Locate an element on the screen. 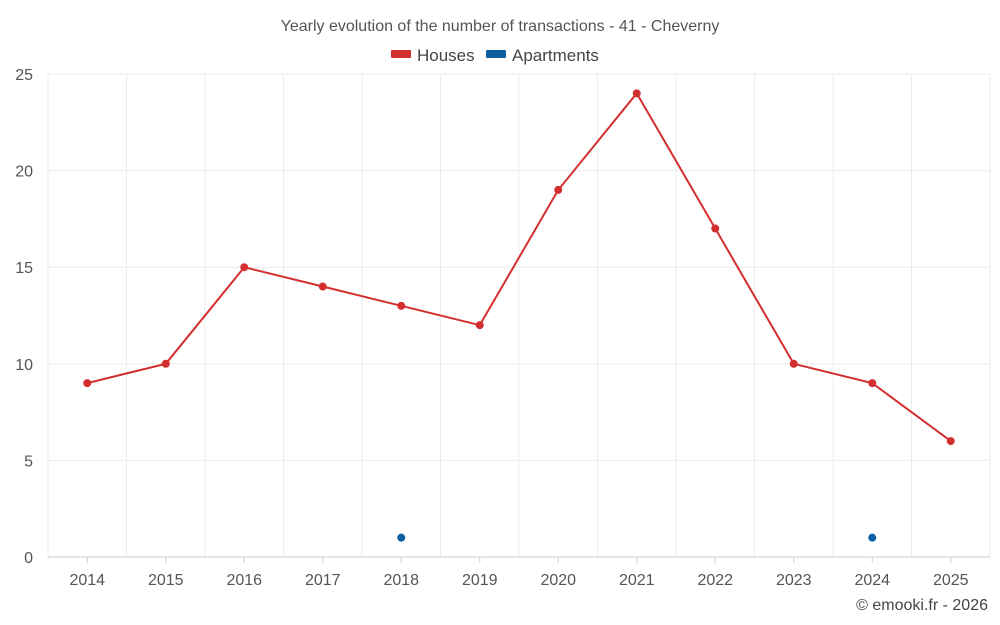 The image size is (1000, 625). y-tick-label: 15 is located at coordinates (24, 268).